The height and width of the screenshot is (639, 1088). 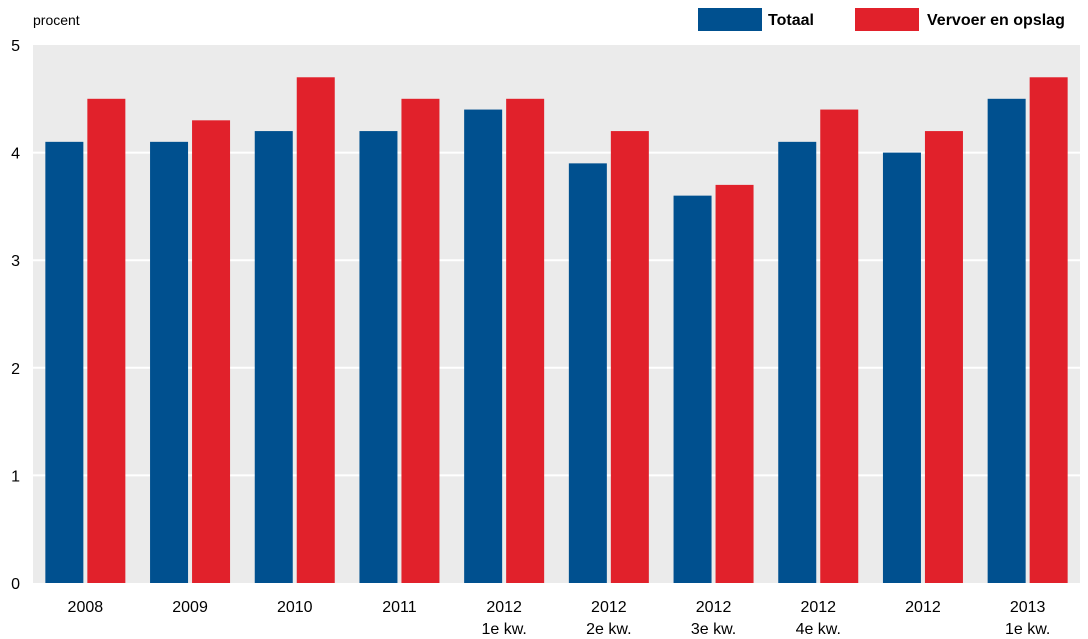 What do you see at coordinates (15, 154) in the screenshot?
I see `y-tick-label: 4` at bounding box center [15, 154].